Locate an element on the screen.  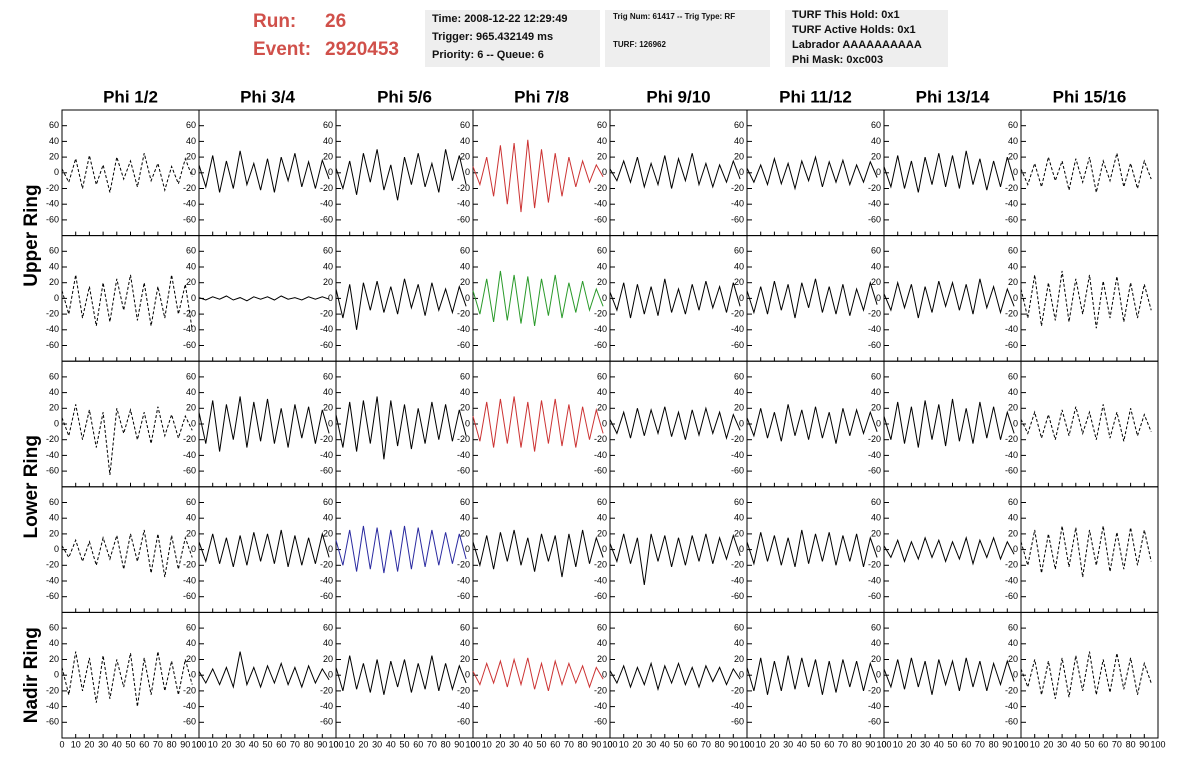
run-number: 26 is located at coordinates (335, 21).